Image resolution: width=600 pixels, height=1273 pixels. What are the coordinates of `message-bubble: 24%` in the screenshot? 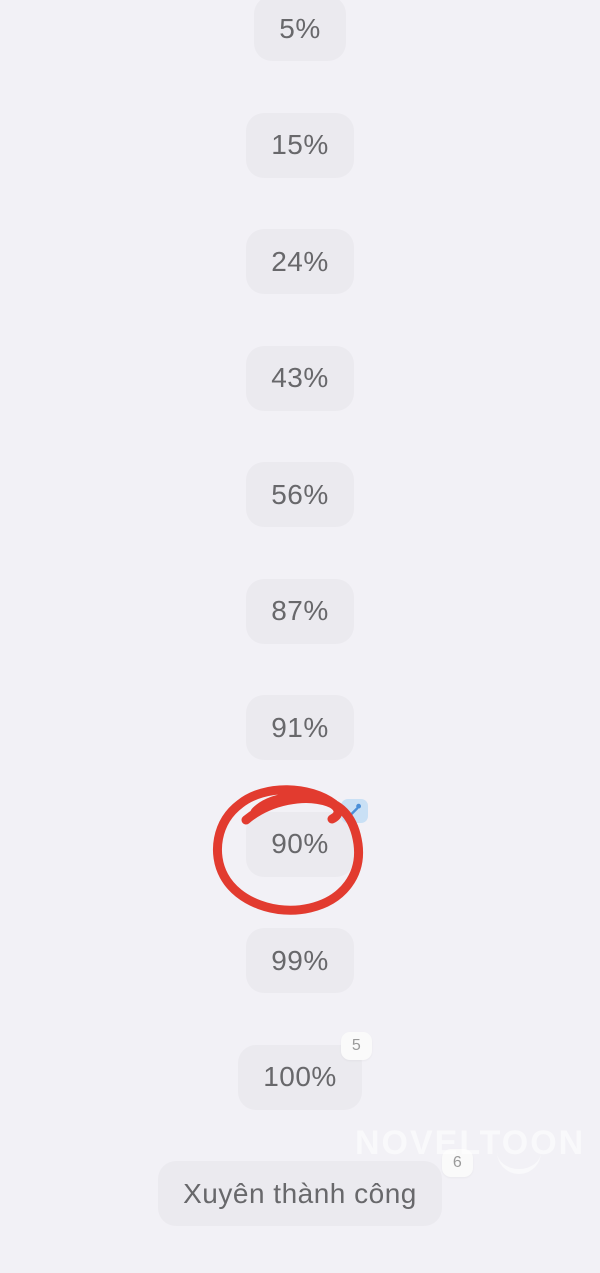 It's located at (300, 261).